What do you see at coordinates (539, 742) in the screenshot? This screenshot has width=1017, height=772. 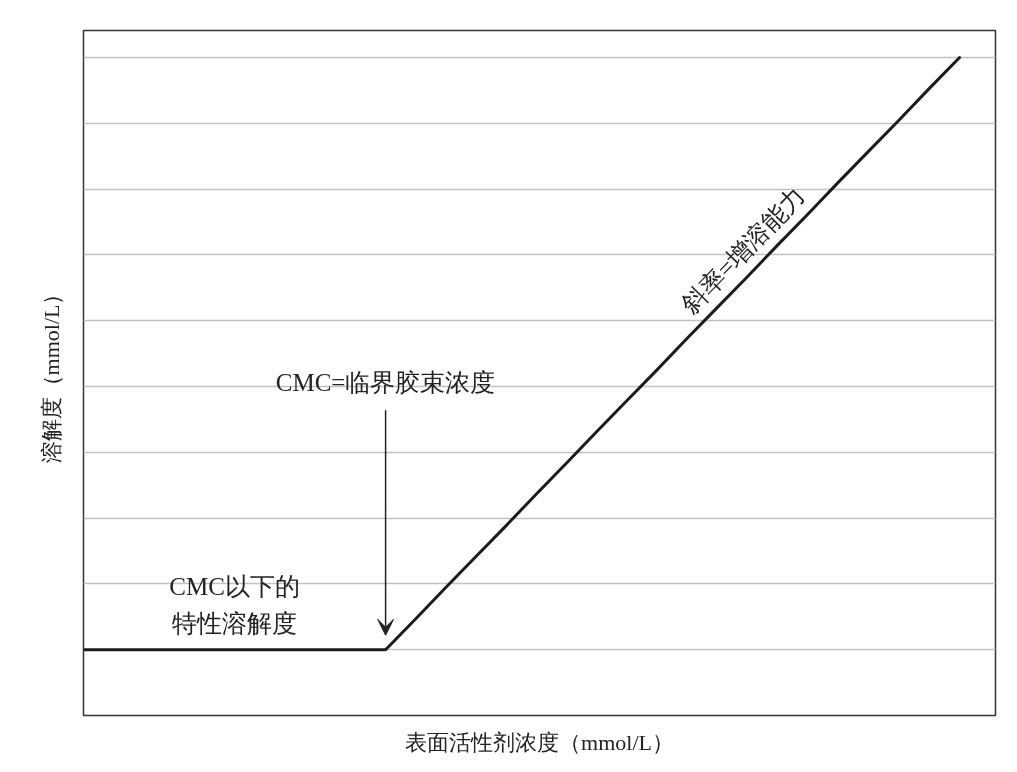 I see `x-axis-title: 表面活性剂浓度（mmol/L）` at bounding box center [539, 742].